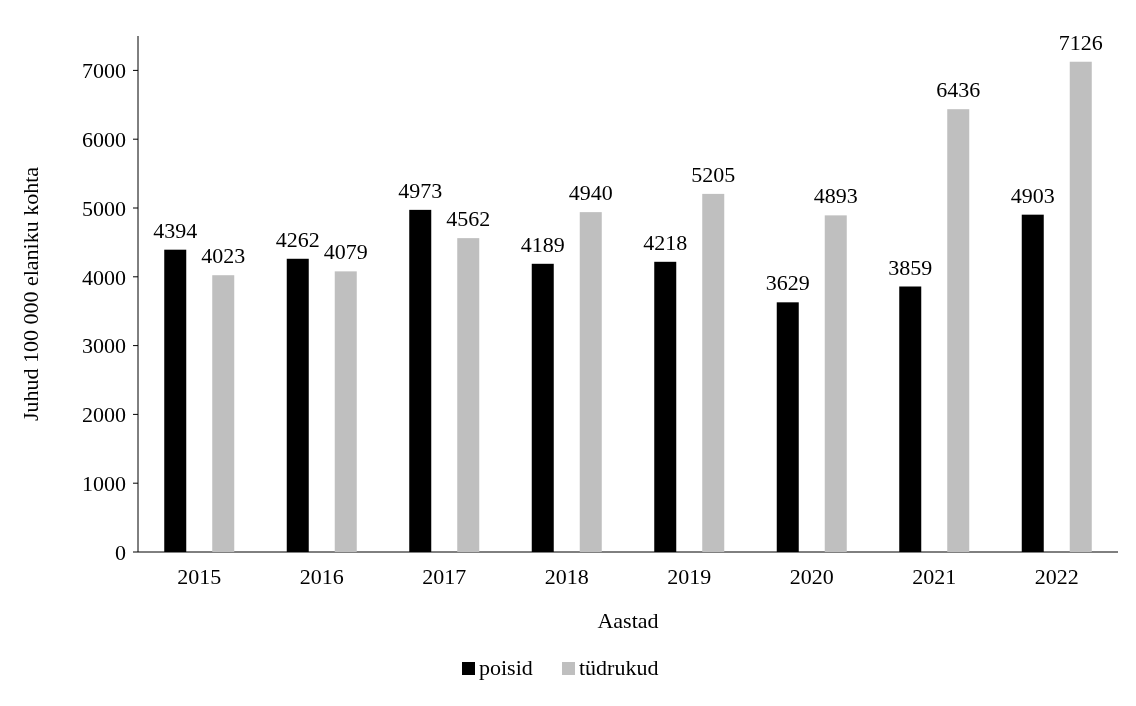 This screenshot has height=706, width=1136. Describe the element at coordinates (910, 267) in the screenshot. I see `data-label: 3859` at that location.